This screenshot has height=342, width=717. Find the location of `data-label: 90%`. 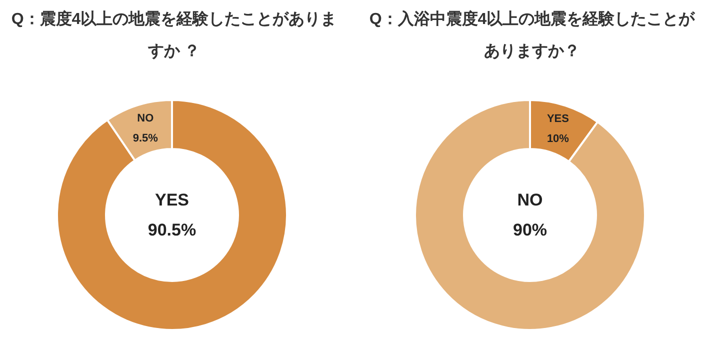

data-label: 90% is located at coordinates (530, 230).